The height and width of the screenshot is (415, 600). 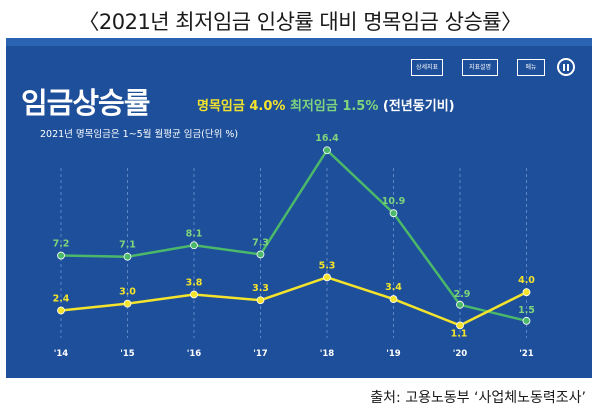 What do you see at coordinates (427, 67) in the screenshot?
I see `detail-indicator-button: 상세지표` at bounding box center [427, 67].